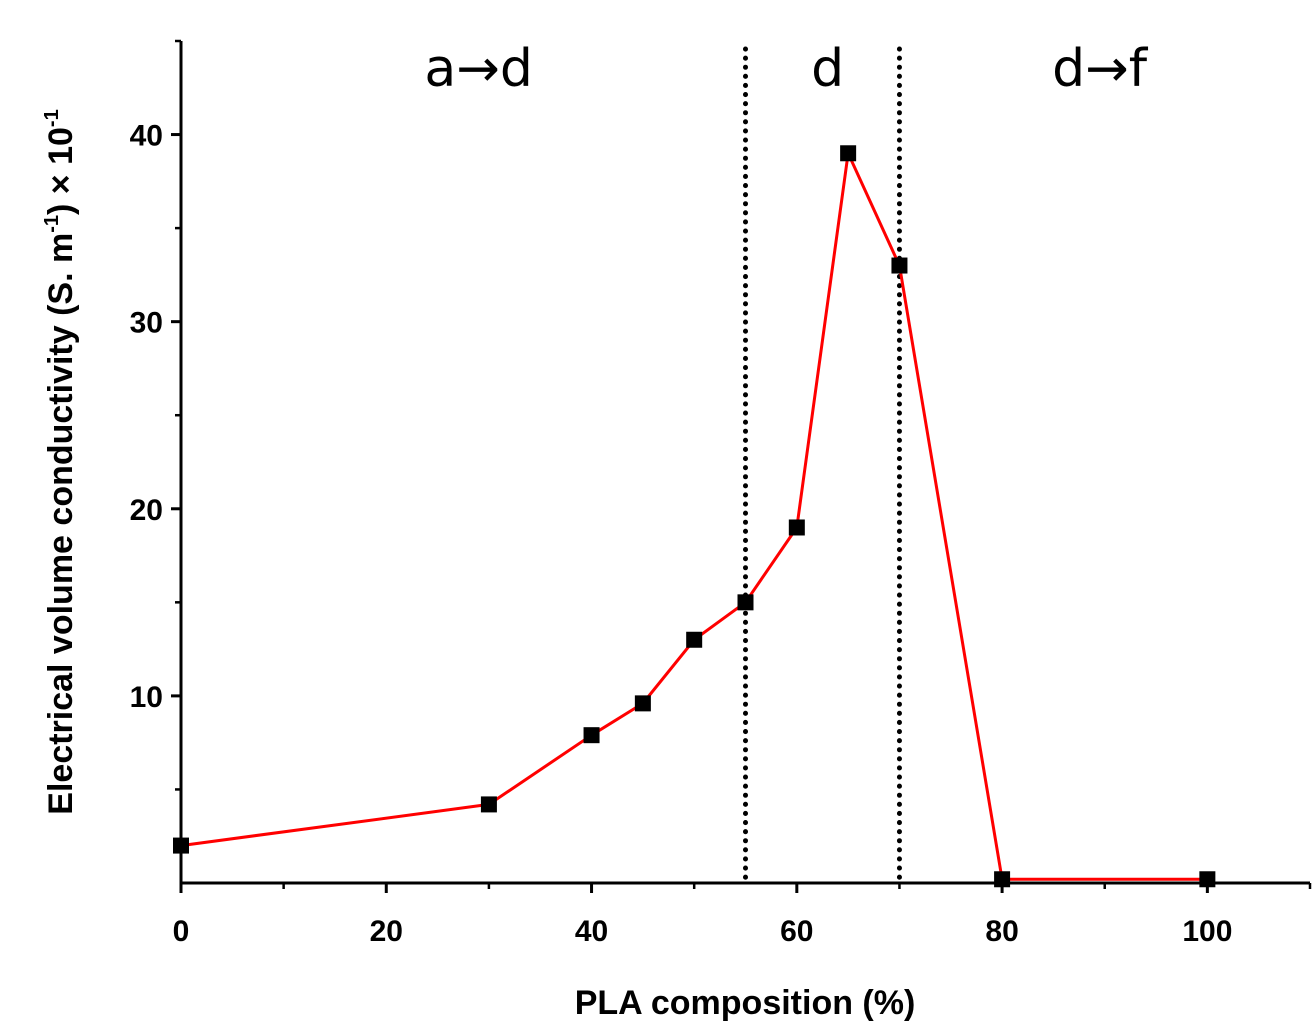 Image resolution: width=1312 pixels, height=1028 pixels. Describe the element at coordinates (146, 510) in the screenshot. I see `y-tick-label-1: 20` at that location.